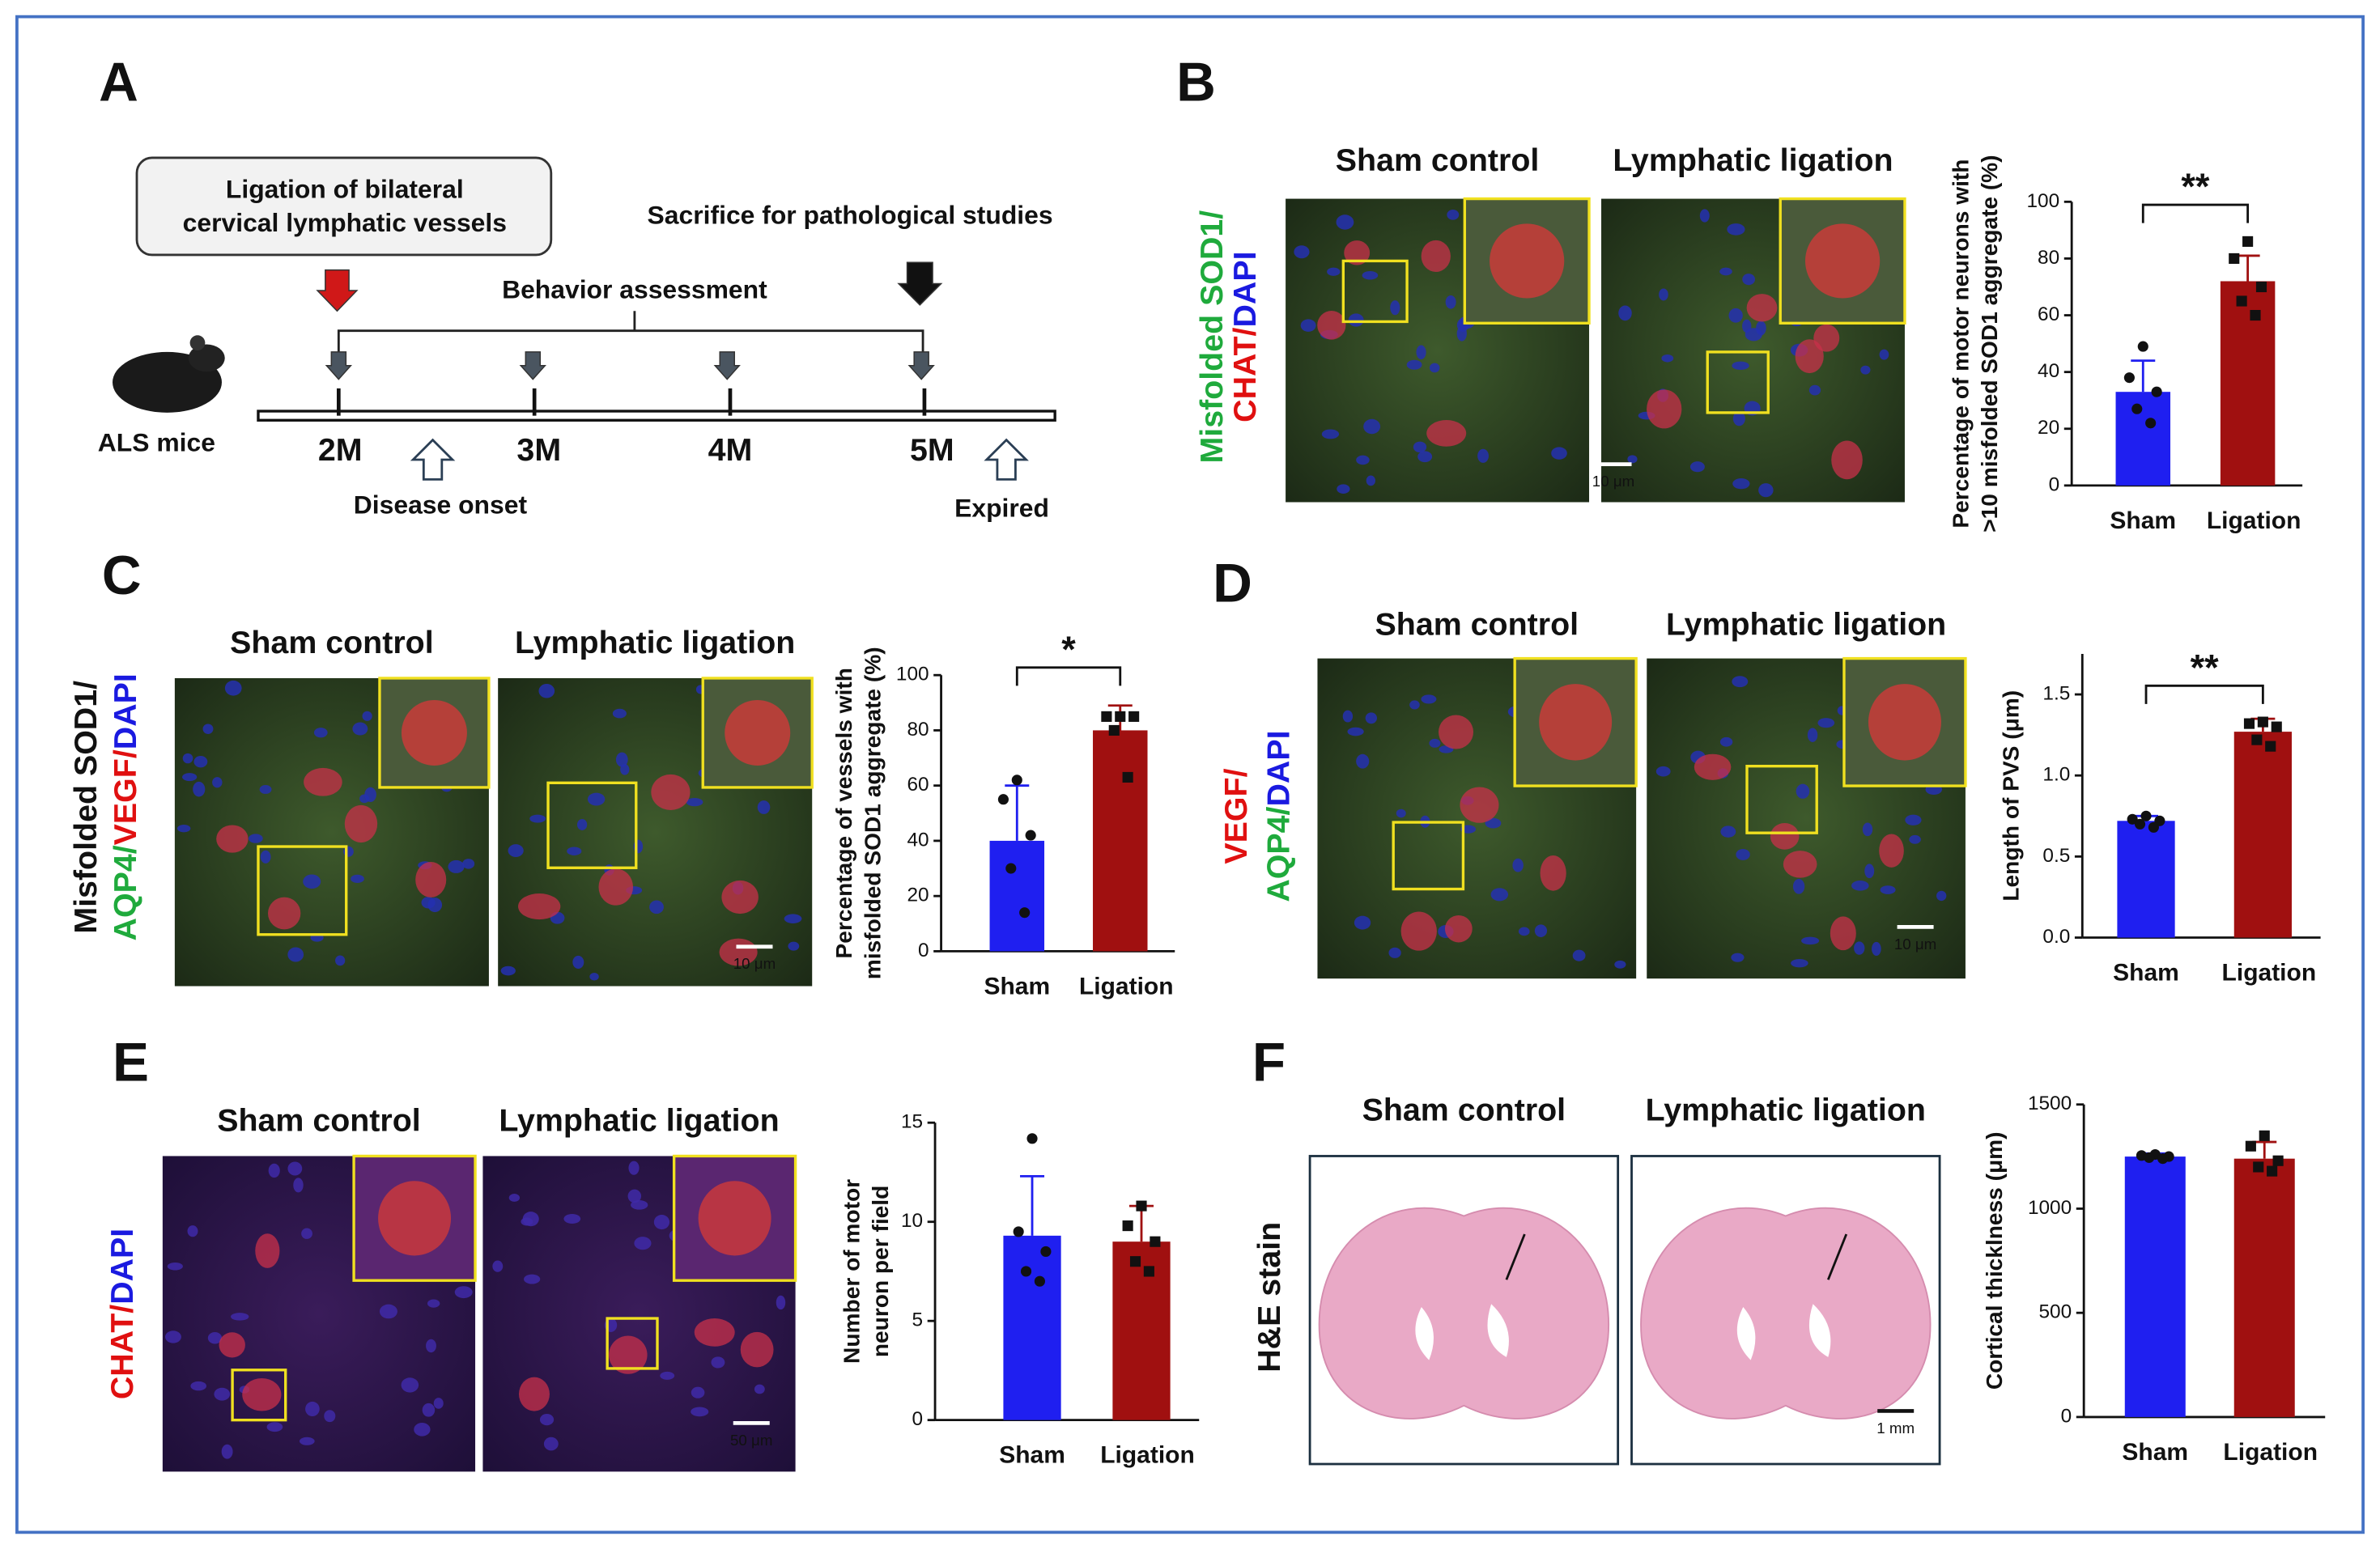  What do you see at coordinates (1018, 812) in the screenshot?
I see `error-bar` at bounding box center [1018, 812].